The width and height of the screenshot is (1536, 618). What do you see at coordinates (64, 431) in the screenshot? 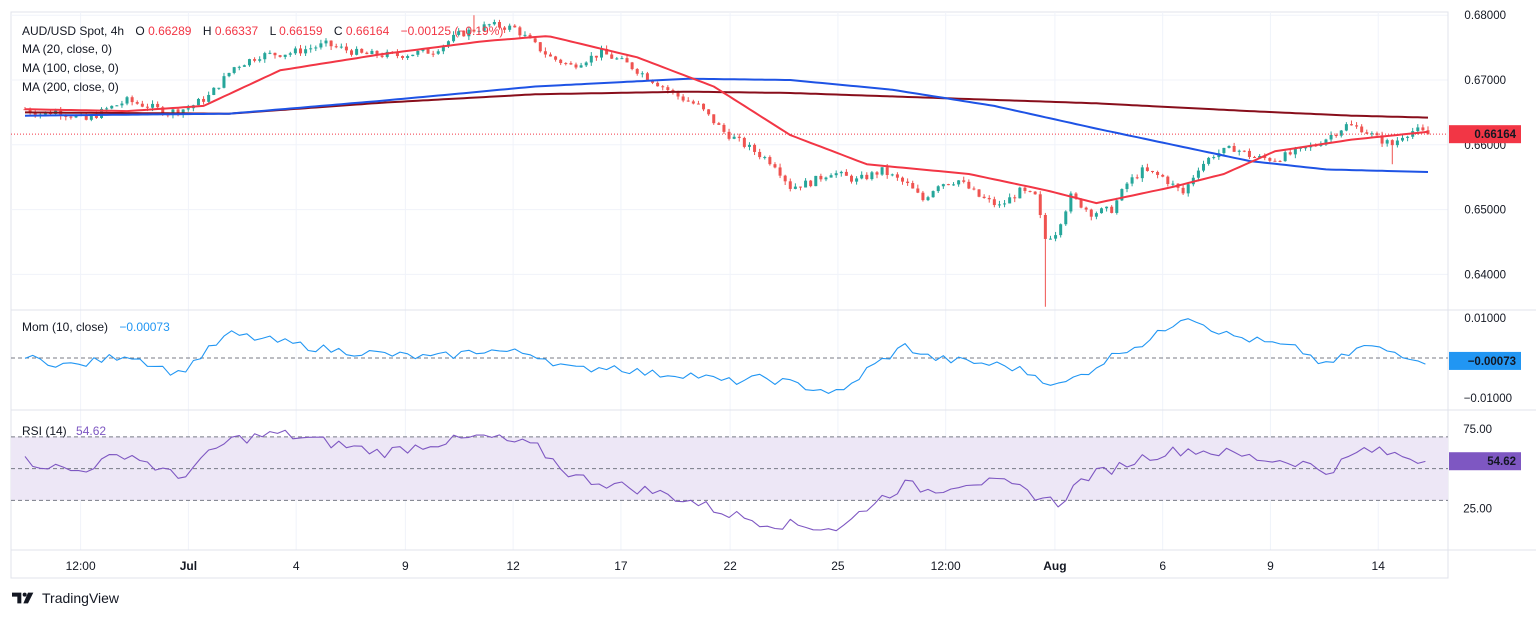
I see `legend-rsi: RSI (14) 54.62` at bounding box center [64, 431].